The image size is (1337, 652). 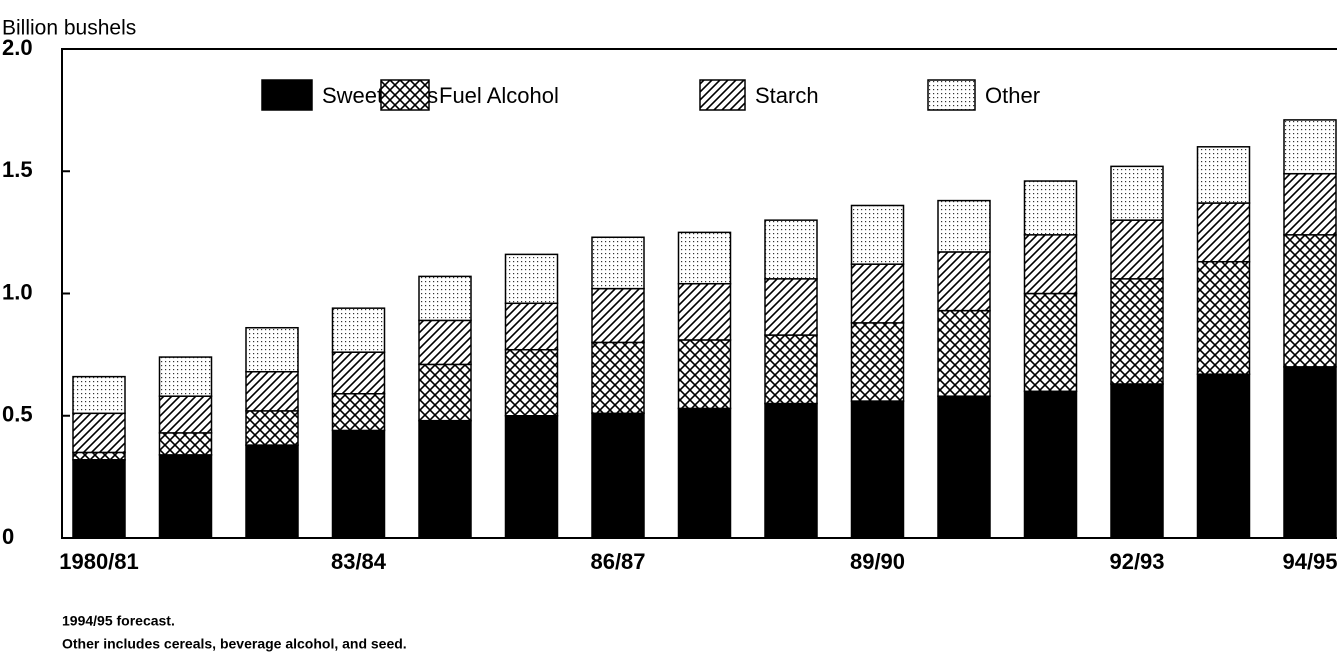 I want to click on legend-label: Starch, so click(x=787, y=95).